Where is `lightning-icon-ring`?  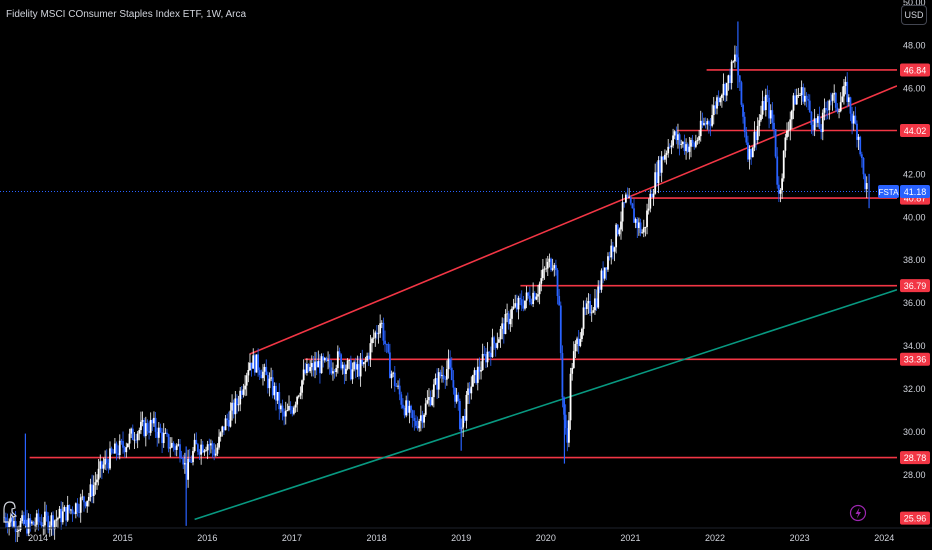
lightning-icon-ring is located at coordinates (858, 513).